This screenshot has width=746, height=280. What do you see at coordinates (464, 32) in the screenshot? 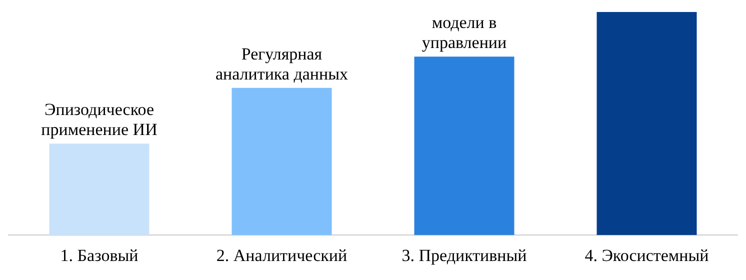
I see `annotation: модели в управлении` at bounding box center [464, 32].